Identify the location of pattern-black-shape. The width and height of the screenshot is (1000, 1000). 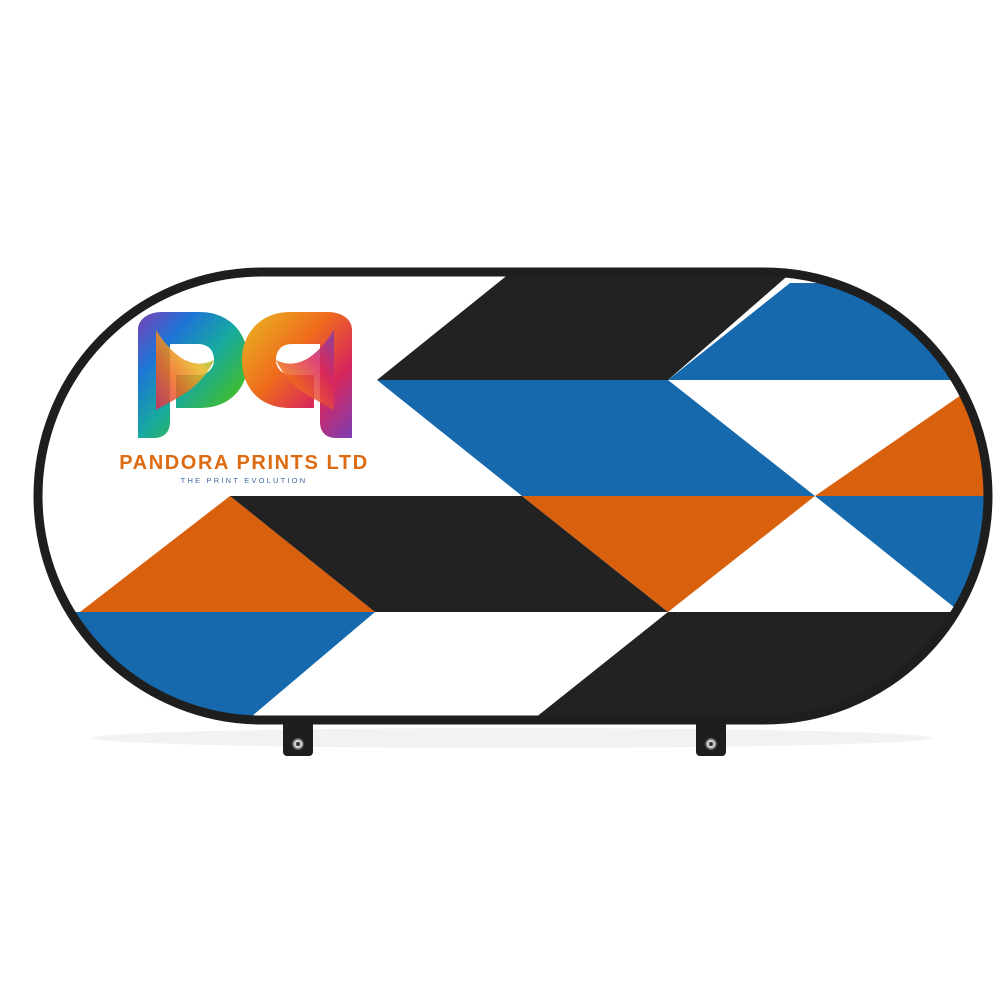
(588, 326).